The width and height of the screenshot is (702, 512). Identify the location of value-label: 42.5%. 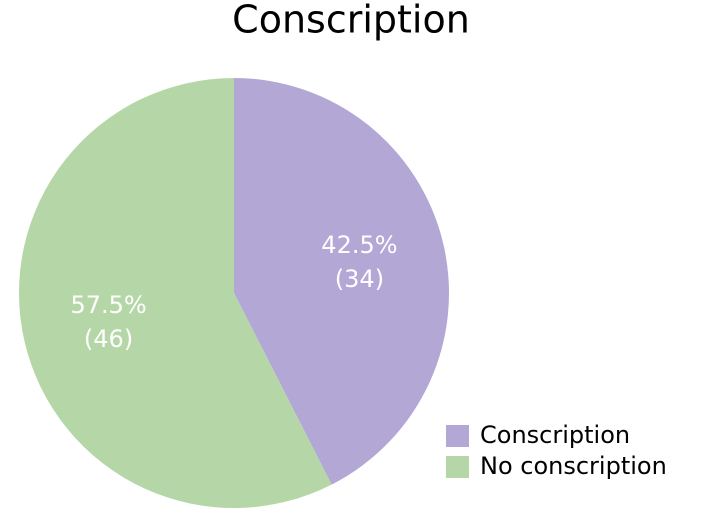
(359, 245).